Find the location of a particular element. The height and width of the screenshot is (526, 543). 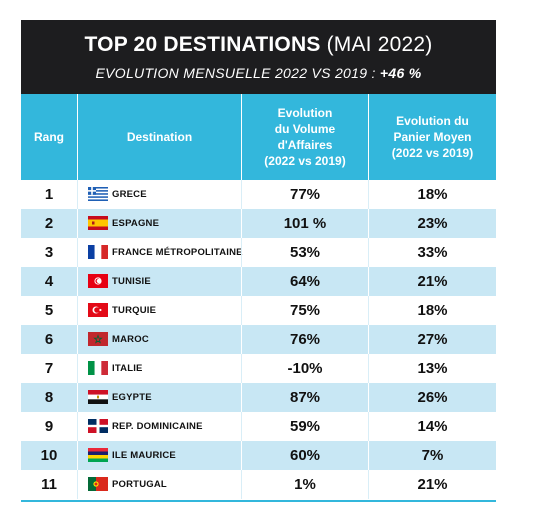

table-row: 5 TURQUIE 75% 18% is located at coordinates (258, 310).